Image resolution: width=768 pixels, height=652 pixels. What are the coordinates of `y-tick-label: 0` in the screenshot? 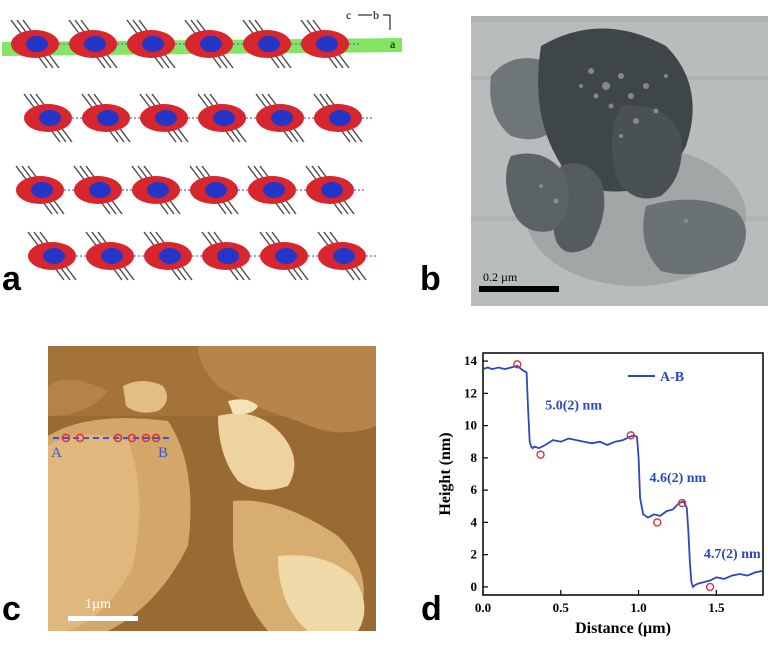 It's located at (474, 586).